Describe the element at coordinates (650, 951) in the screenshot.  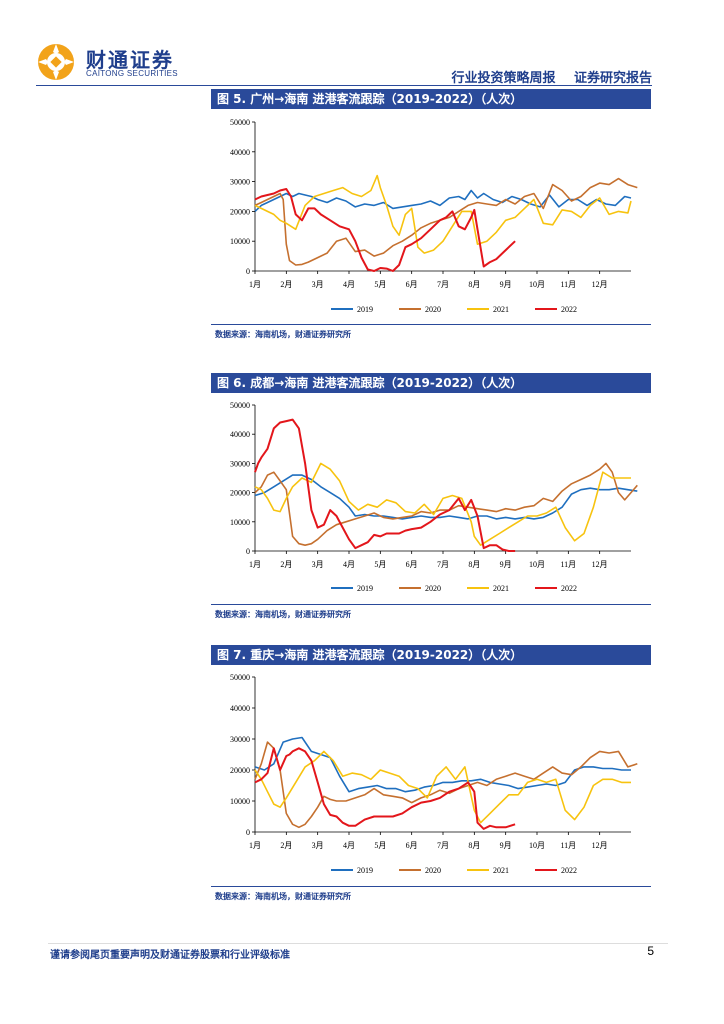
I see `page-number: 5` at that location.